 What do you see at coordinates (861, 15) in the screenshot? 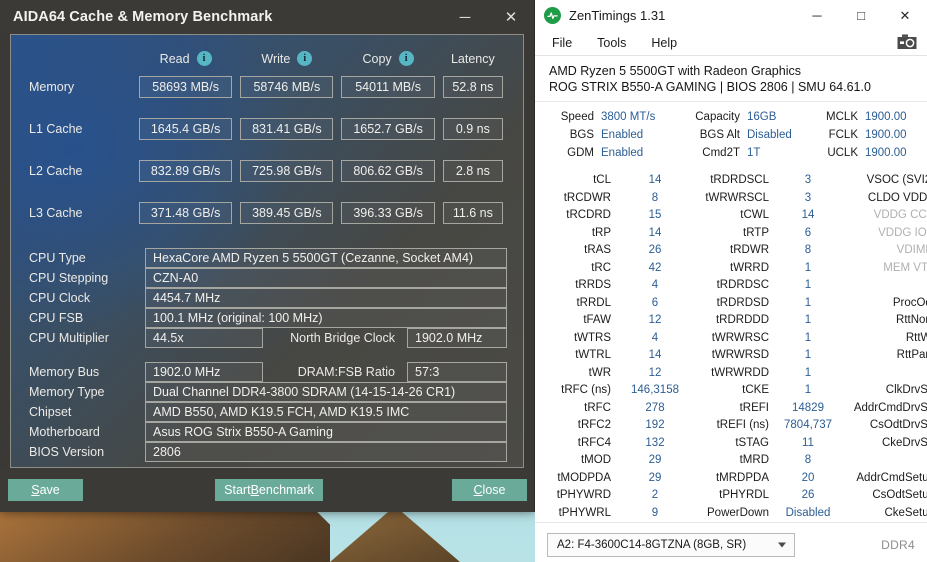
I see `maximize-button: □` at bounding box center [861, 15].